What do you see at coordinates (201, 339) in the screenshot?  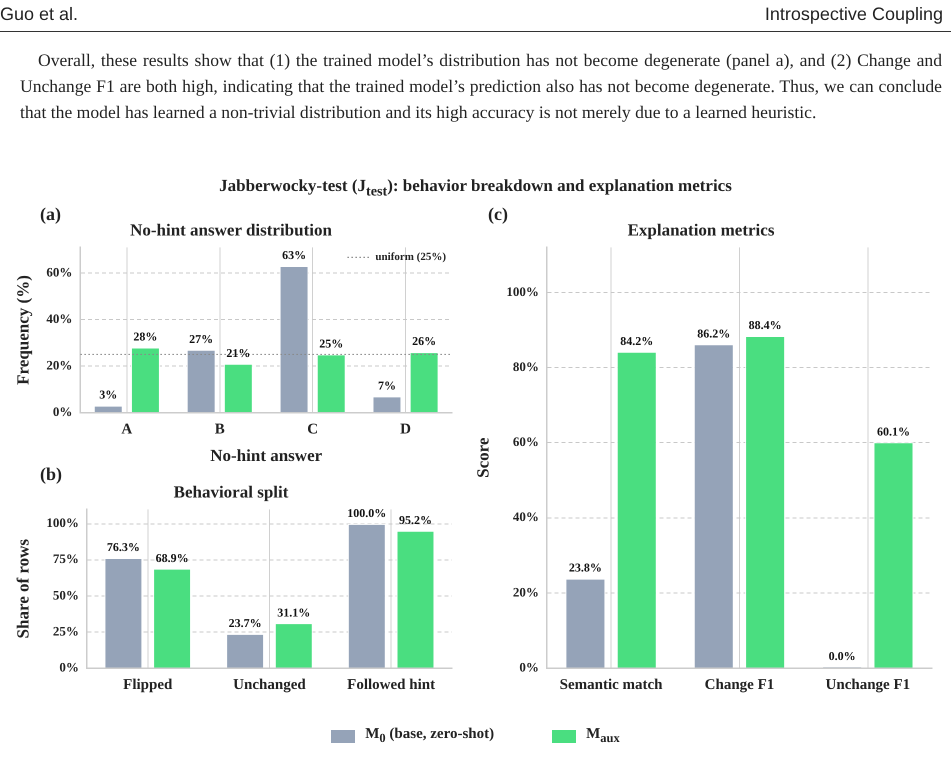 I see `data-label: 27%` at bounding box center [201, 339].